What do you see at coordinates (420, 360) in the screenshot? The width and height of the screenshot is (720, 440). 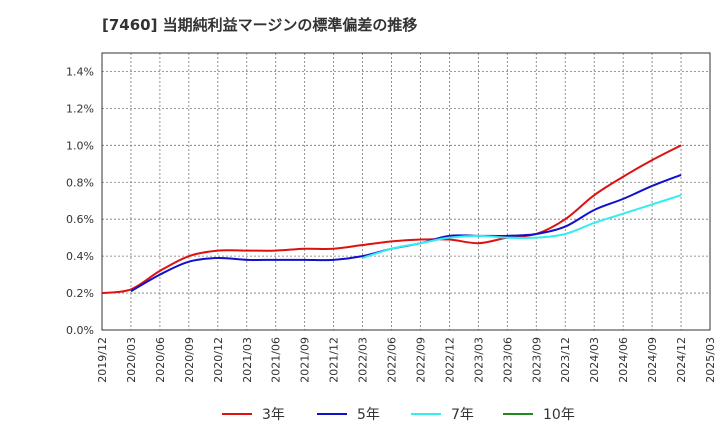 I see `x-tick-label: 2022/09` at bounding box center [420, 360].